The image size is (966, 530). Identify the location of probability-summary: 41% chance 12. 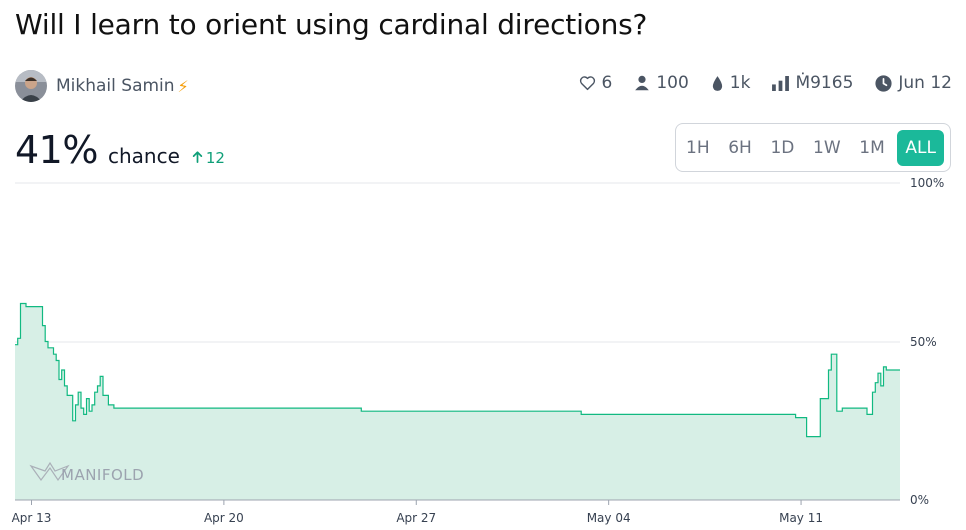
(120, 150).